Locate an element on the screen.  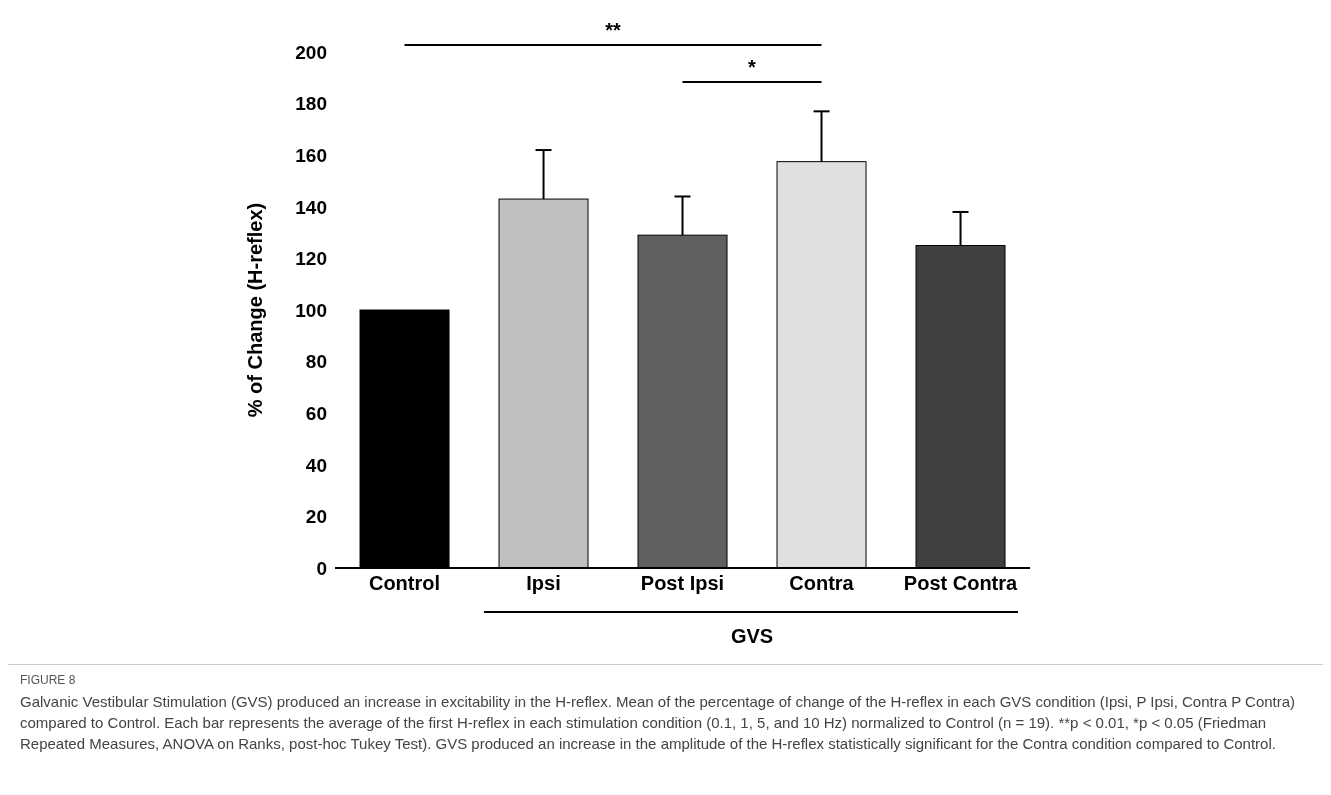
y-tick-label: 200 is located at coordinates (311, 52).